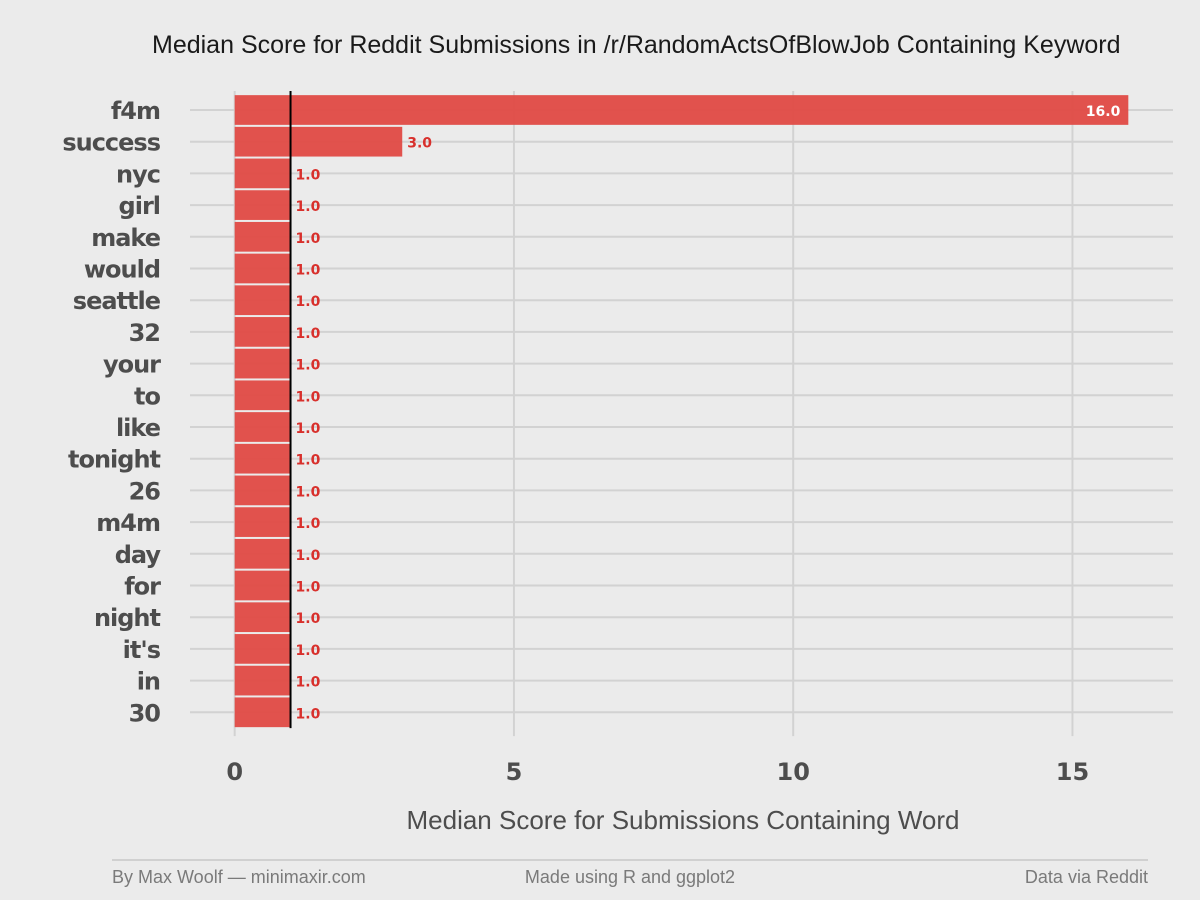 The image size is (1200, 900). I want to click on category-label: make, so click(126, 238).